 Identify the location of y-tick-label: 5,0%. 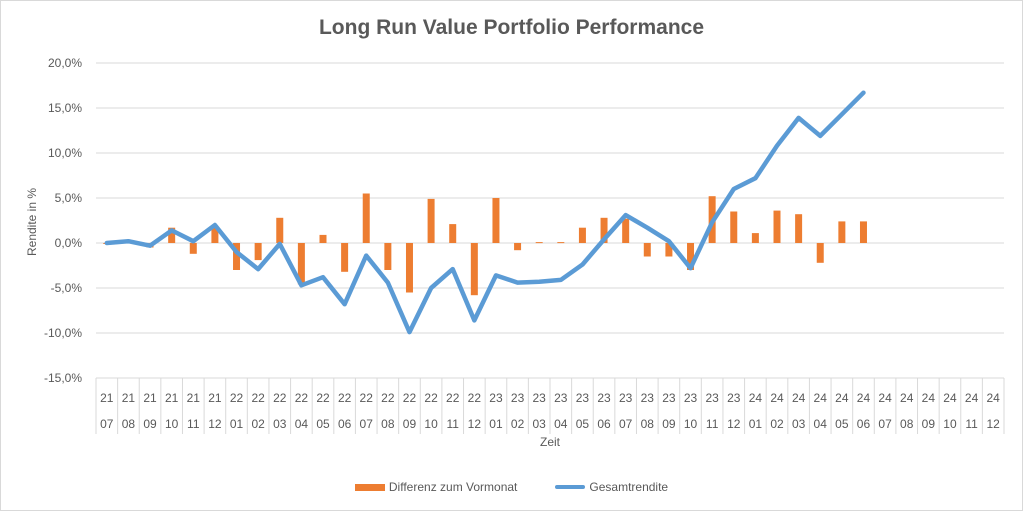
(69, 198).